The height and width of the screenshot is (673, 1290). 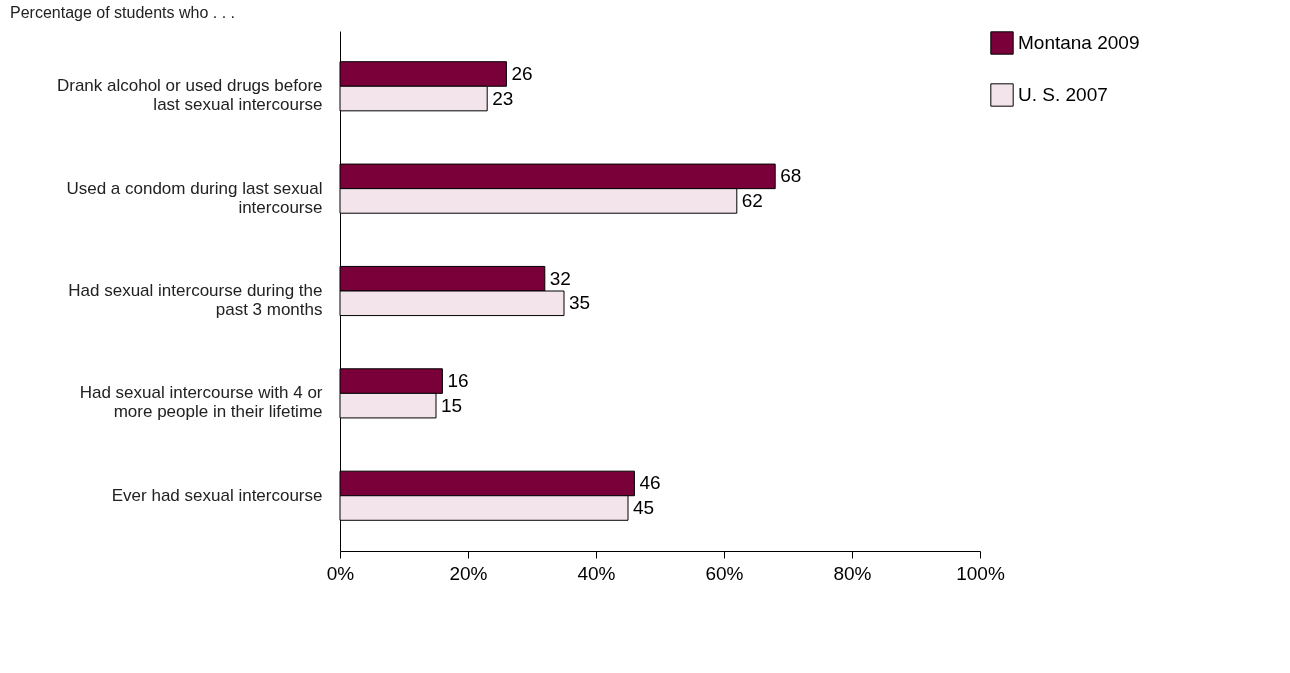 I want to click on data-label: 68, so click(x=791, y=176).